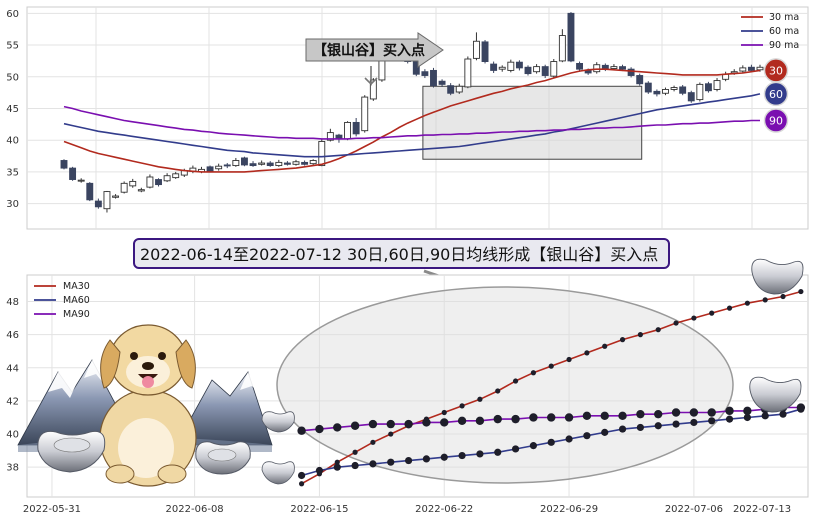 The image size is (813, 520). What do you see at coordinates (76, 314) in the screenshot?
I see `bottom-legend-label: MA90` at bounding box center [76, 314].